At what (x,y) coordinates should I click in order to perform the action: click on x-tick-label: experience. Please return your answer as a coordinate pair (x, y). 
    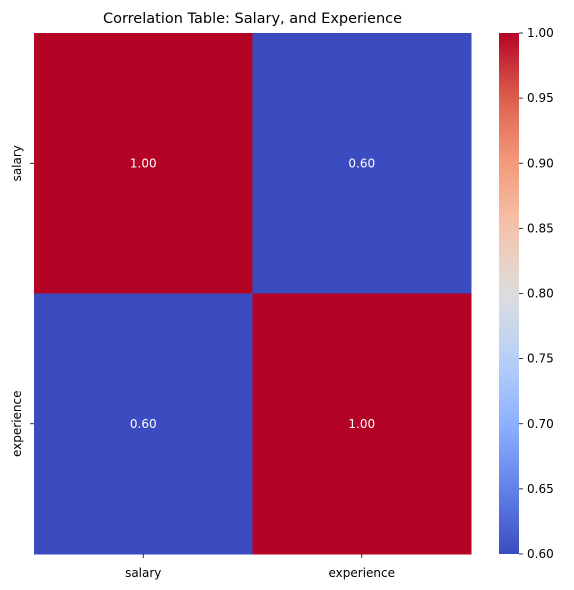
    Looking at the image, I should click on (361, 573).